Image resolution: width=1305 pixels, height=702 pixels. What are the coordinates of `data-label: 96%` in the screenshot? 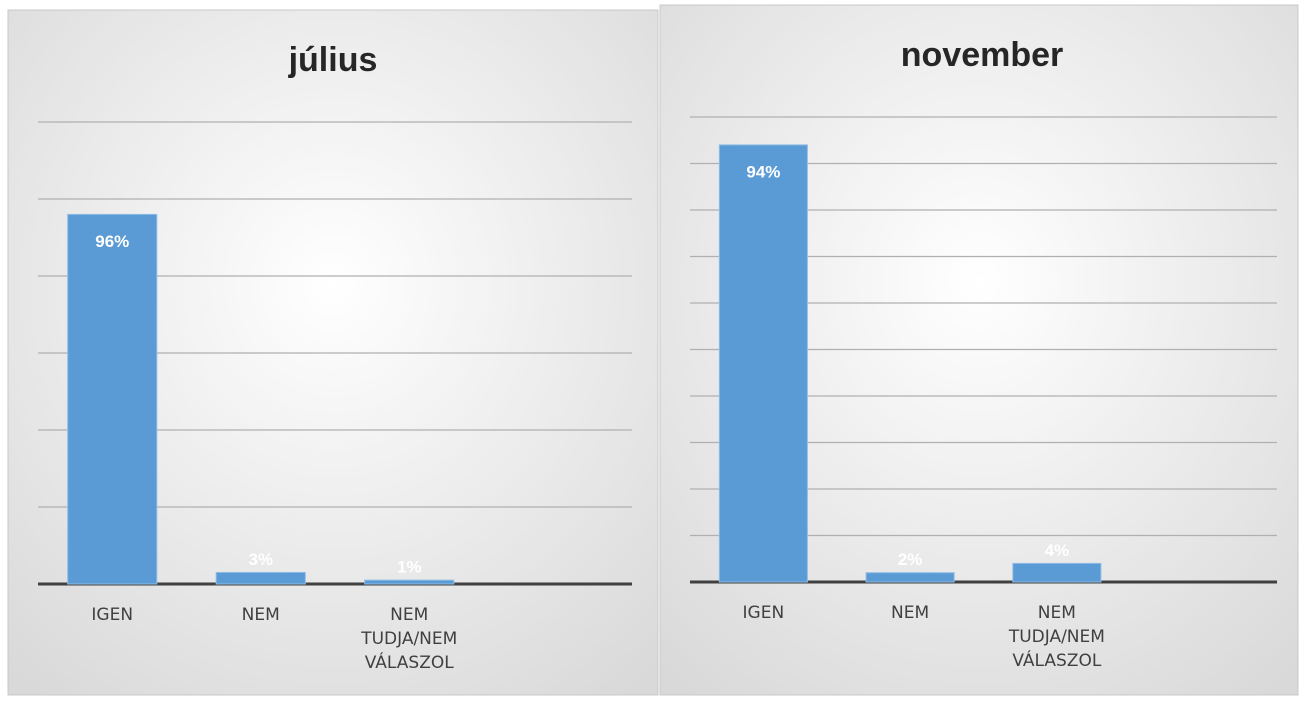 It's located at (112, 241).